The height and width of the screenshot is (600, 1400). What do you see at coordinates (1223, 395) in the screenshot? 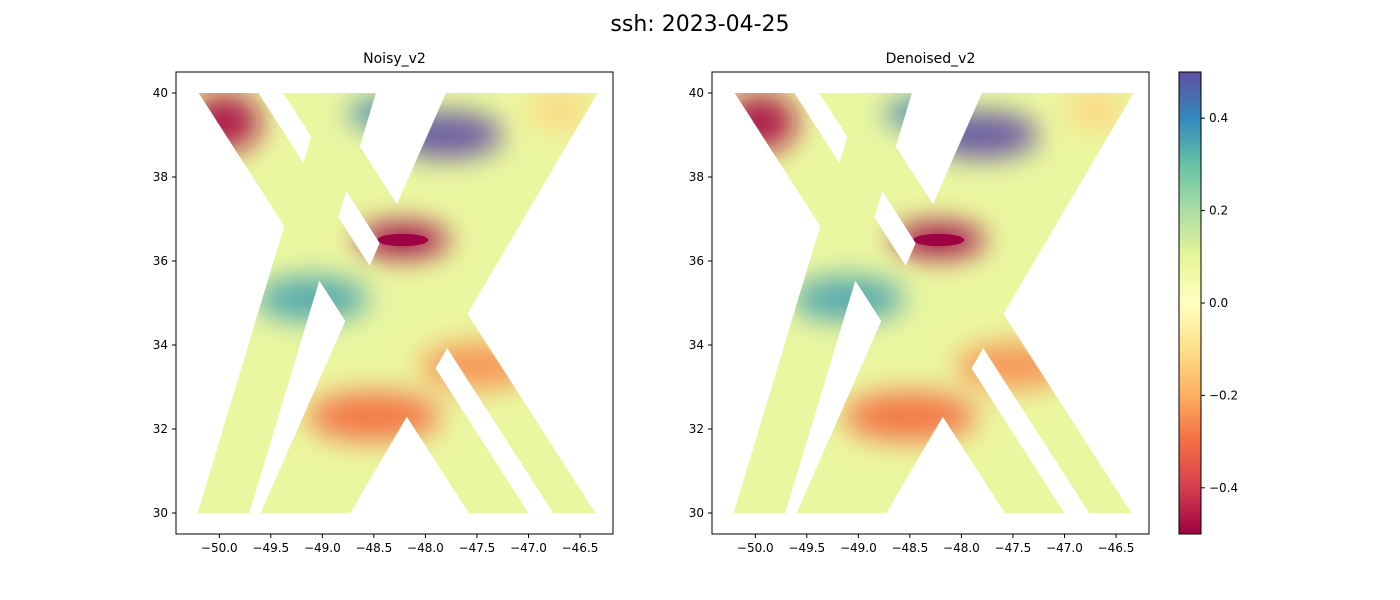
I see `colorbar-tick-label: −0.2` at bounding box center [1223, 395].